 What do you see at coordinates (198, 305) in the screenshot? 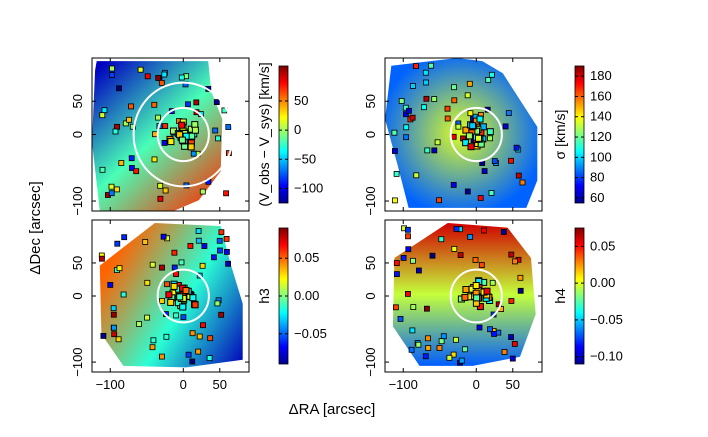
I see `panel-bottom-left: −100 0 50 50 0 −100 0.05 0.00 −0.05 h3` at bounding box center [198, 305].